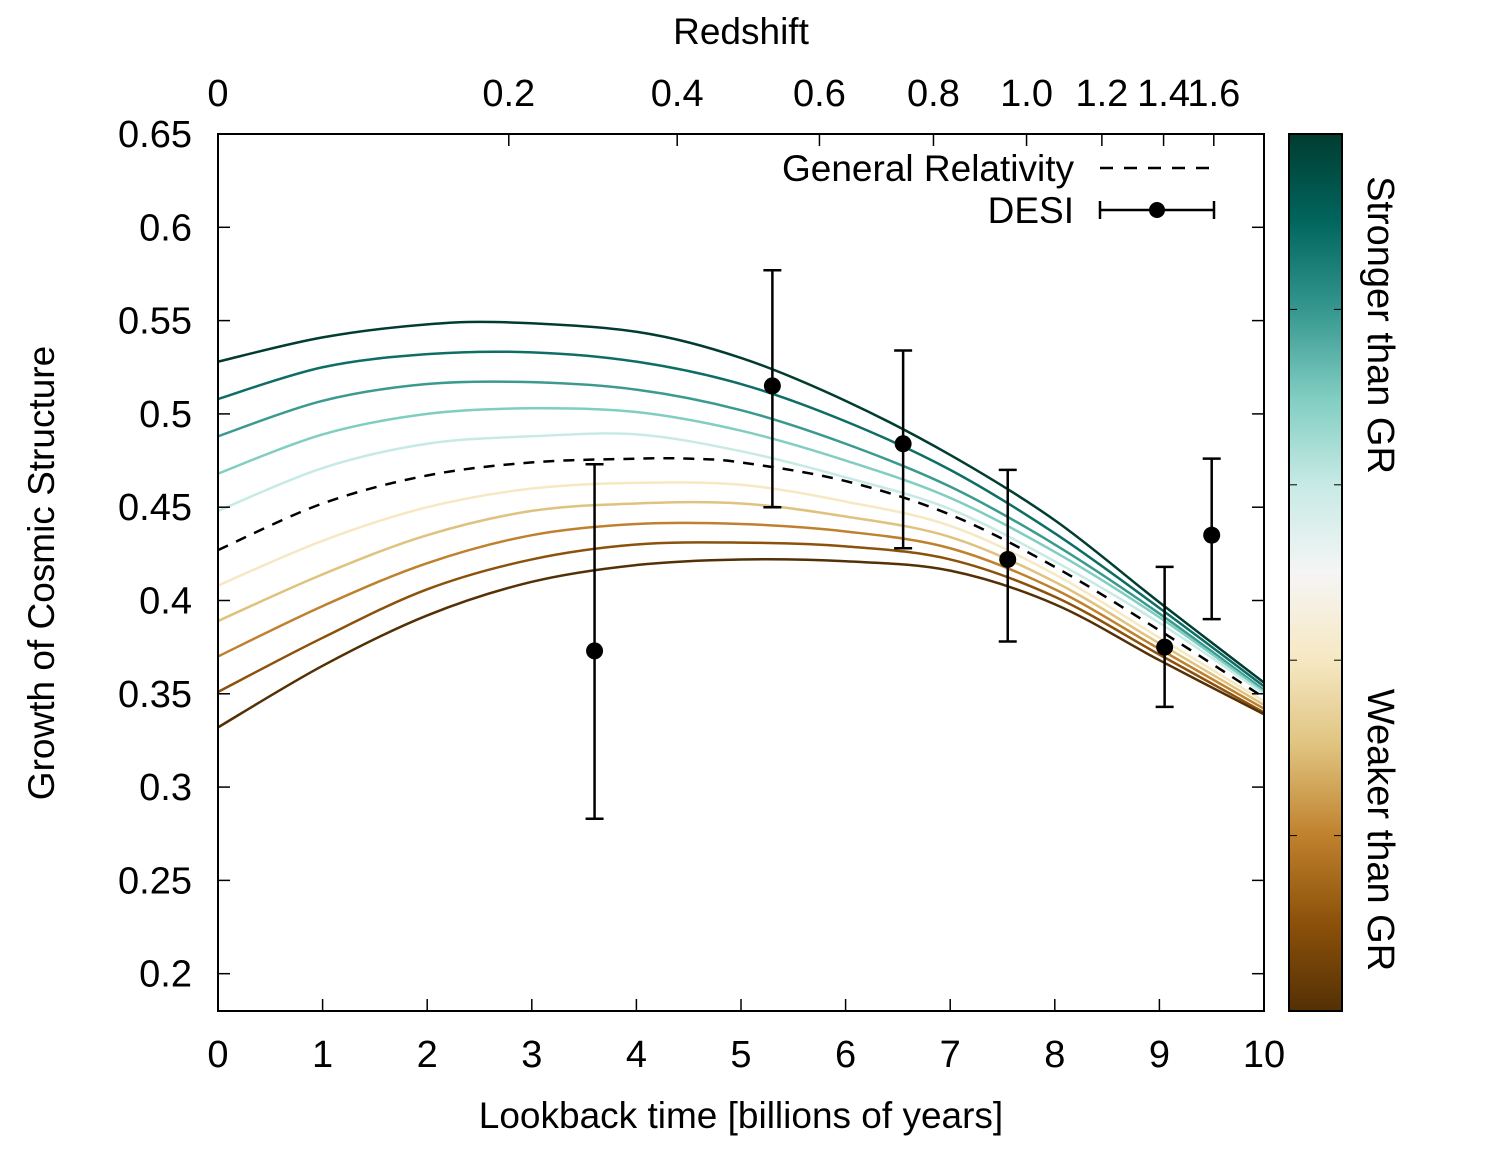  What do you see at coordinates (1054, 1055) in the screenshot?
I see `x-tick-label: 8` at bounding box center [1054, 1055].